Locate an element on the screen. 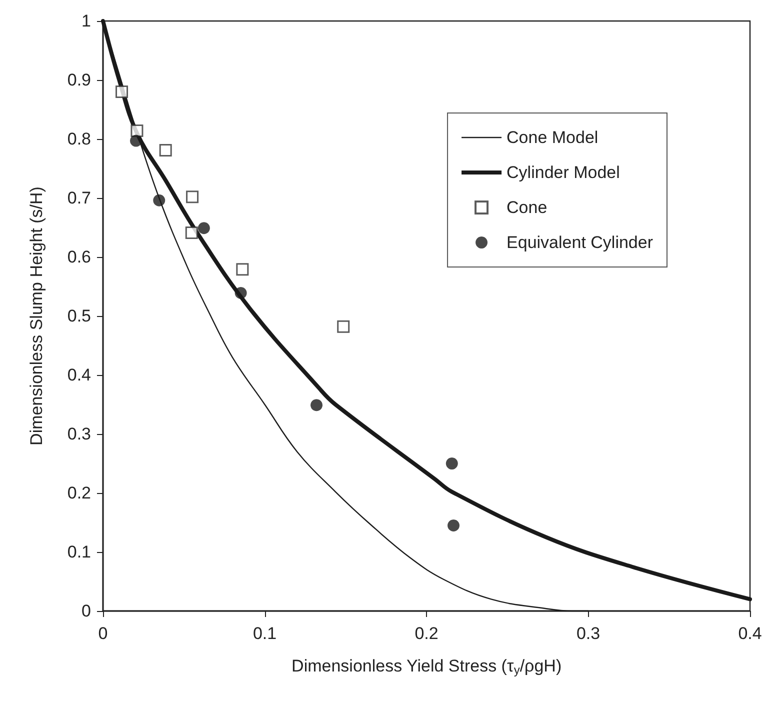  x-tick-label: 0 is located at coordinates (103, 633).